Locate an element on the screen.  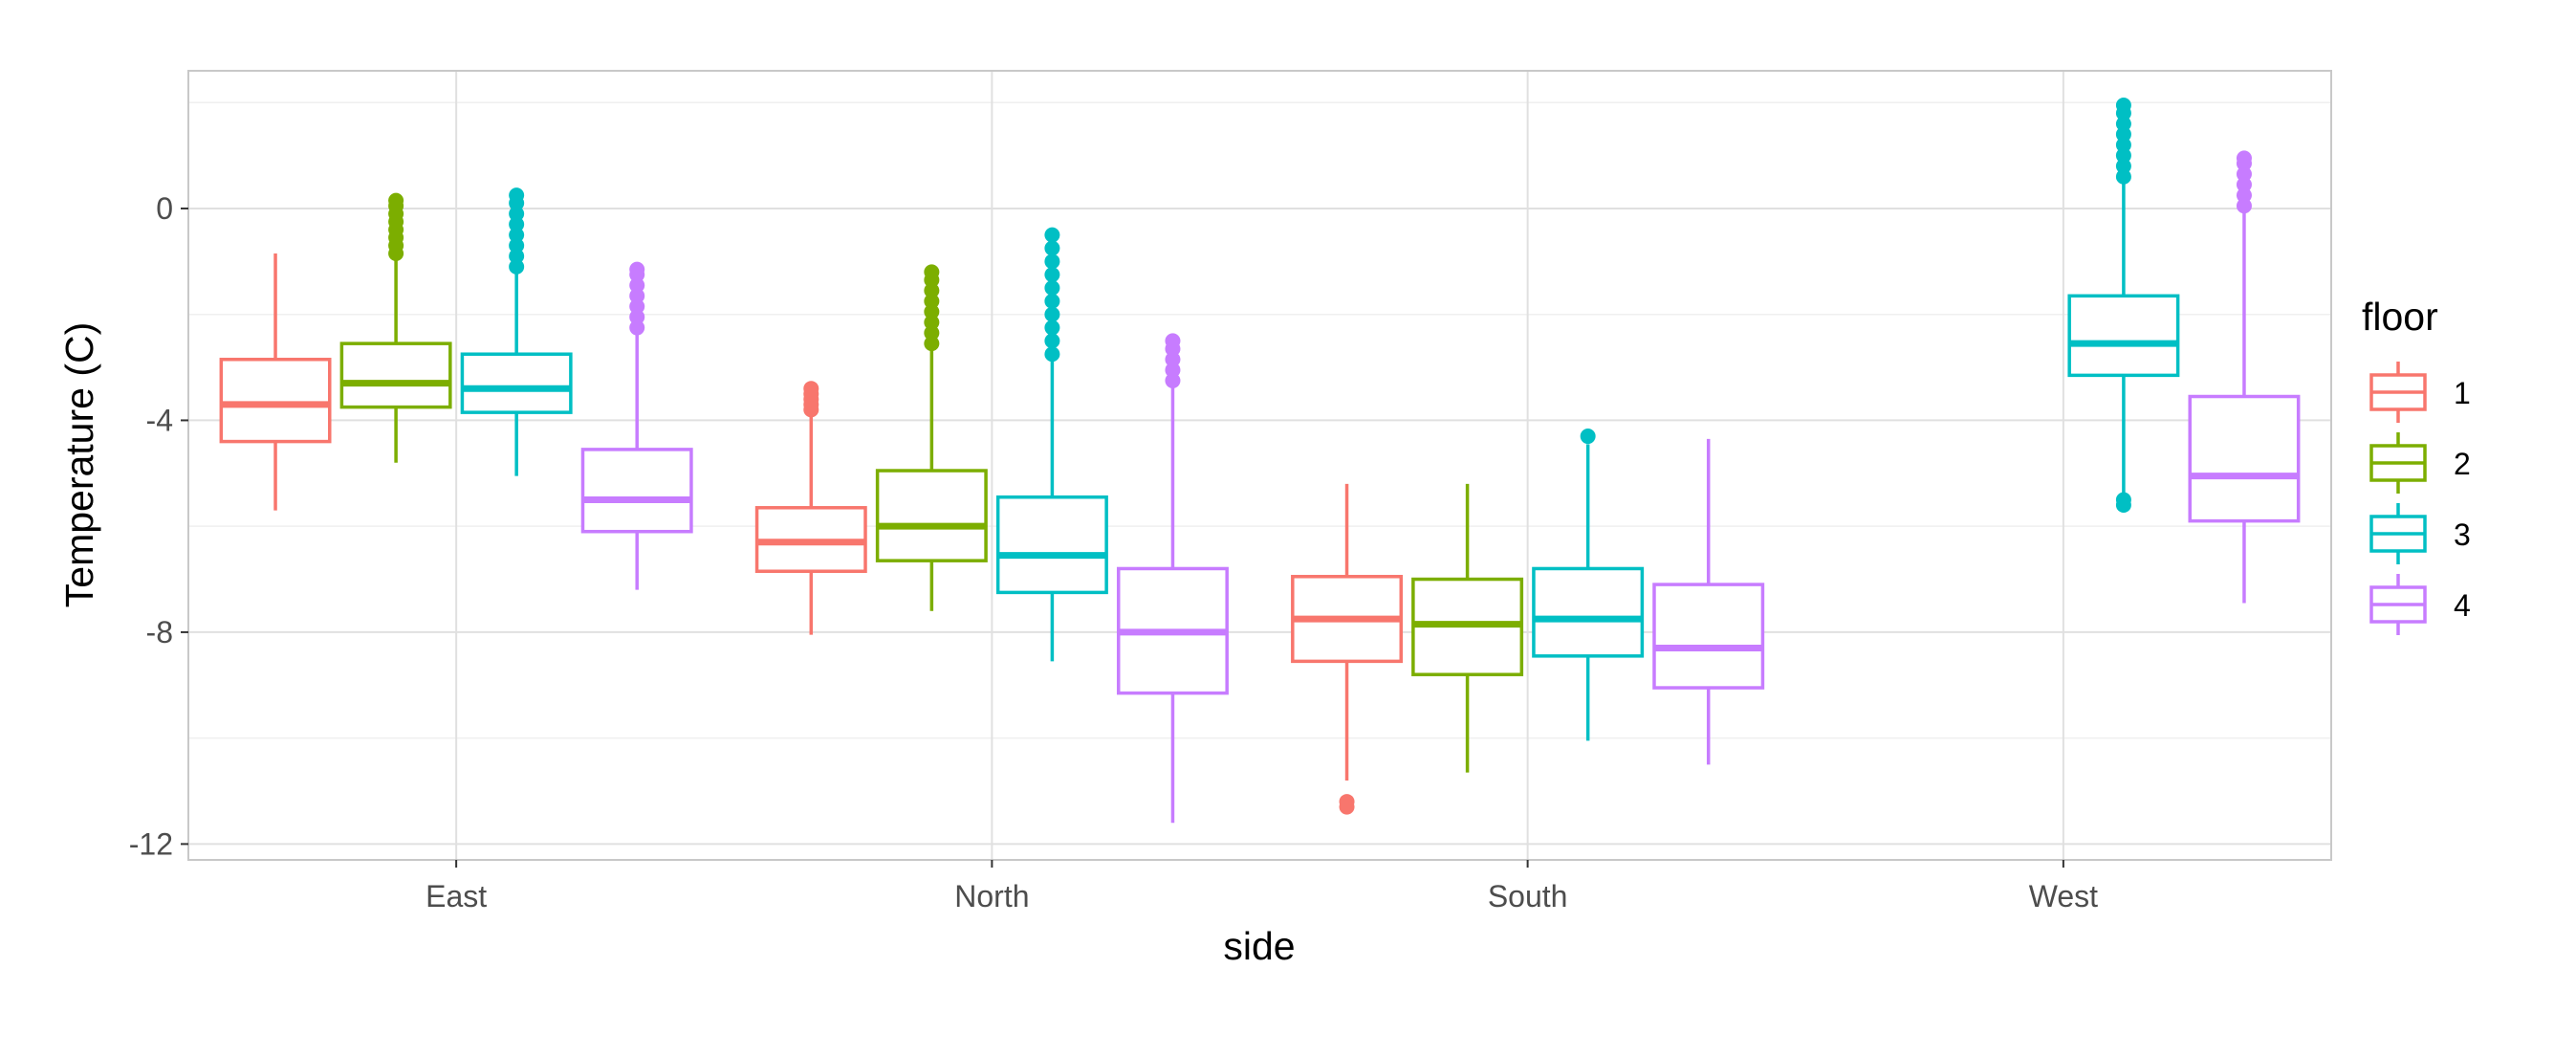
legend: floor 1 2 3 4 is located at coordinates (2416, 465).